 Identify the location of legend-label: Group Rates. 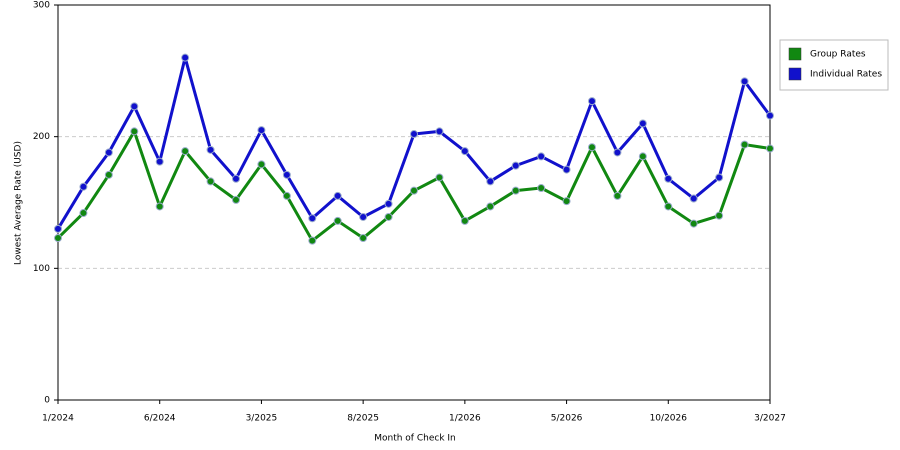
(838, 55).